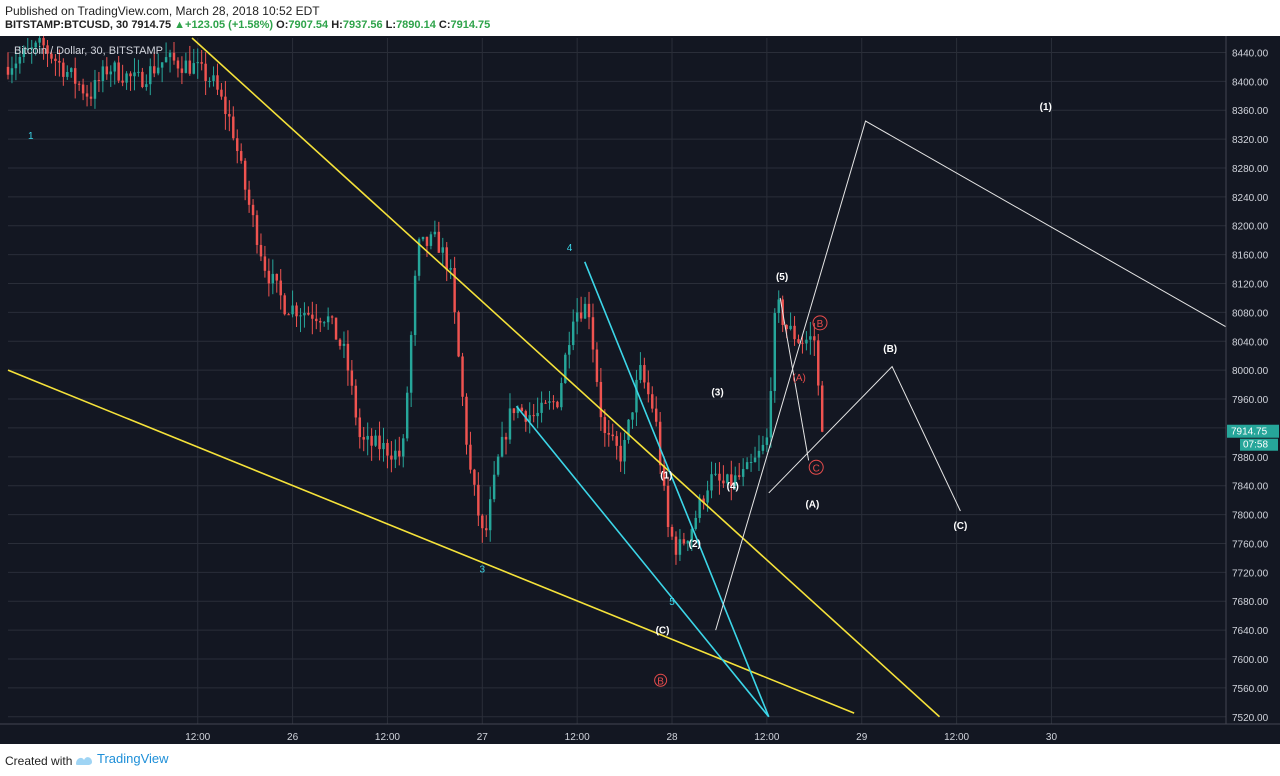  What do you see at coordinates (31, 136) in the screenshot?
I see `wave-label: 1` at bounding box center [31, 136].